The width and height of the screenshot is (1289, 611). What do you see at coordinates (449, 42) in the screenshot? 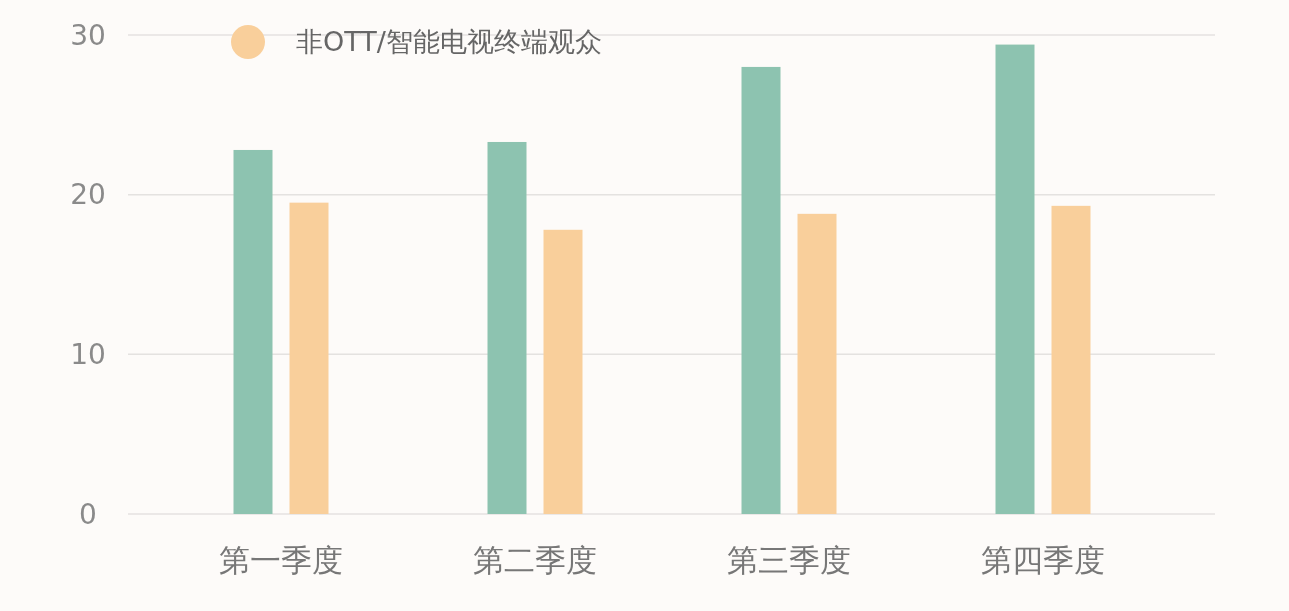
I see `legend-label: 非OTT/智能电视终端观众` at bounding box center [449, 42].